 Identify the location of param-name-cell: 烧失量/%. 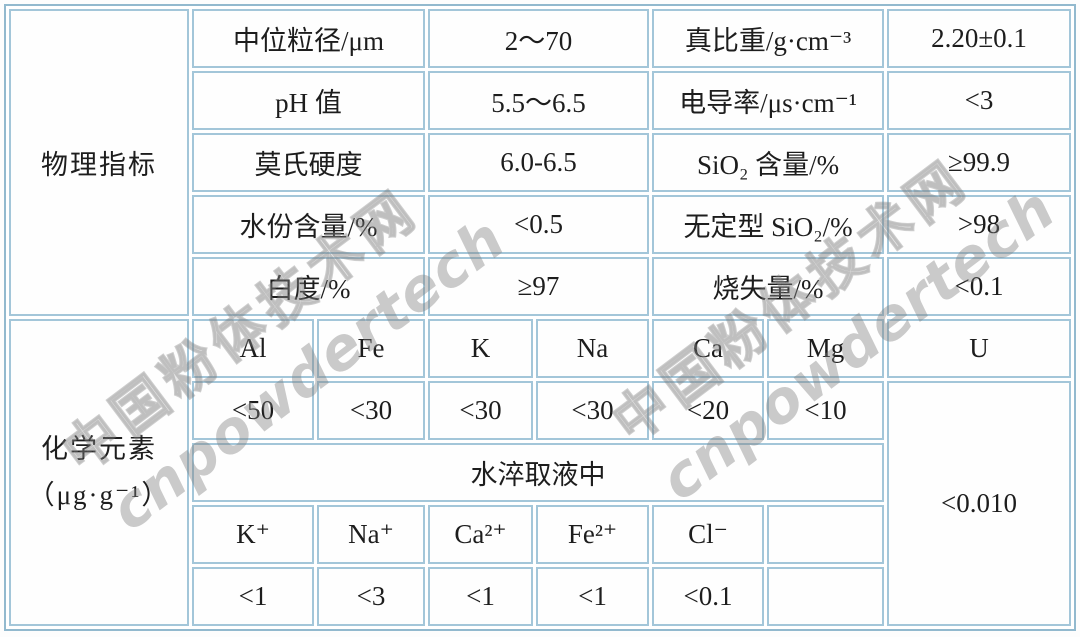
(768, 286).